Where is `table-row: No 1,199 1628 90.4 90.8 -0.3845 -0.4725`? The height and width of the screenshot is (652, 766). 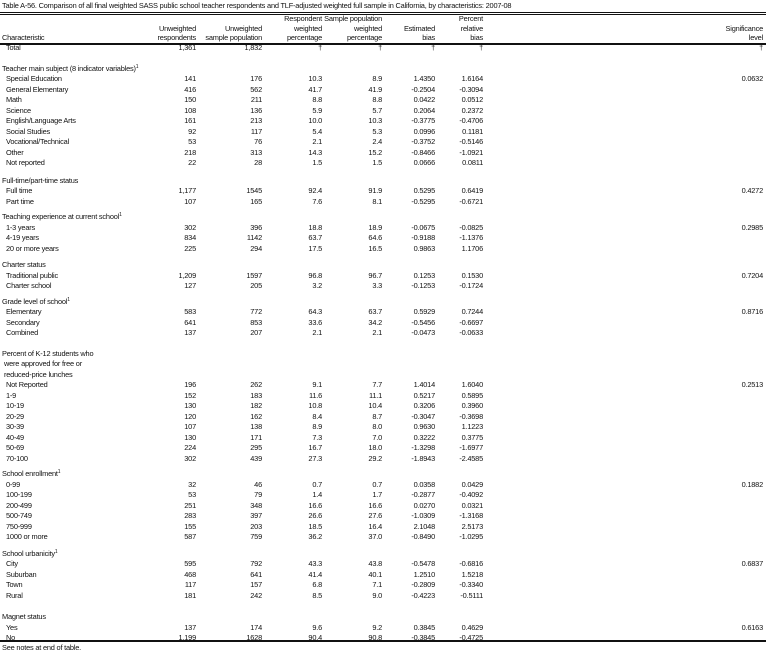 table-row: No 1,199 1628 90.4 90.8 -0.3845 -0.4725 is located at coordinates (383, 638).